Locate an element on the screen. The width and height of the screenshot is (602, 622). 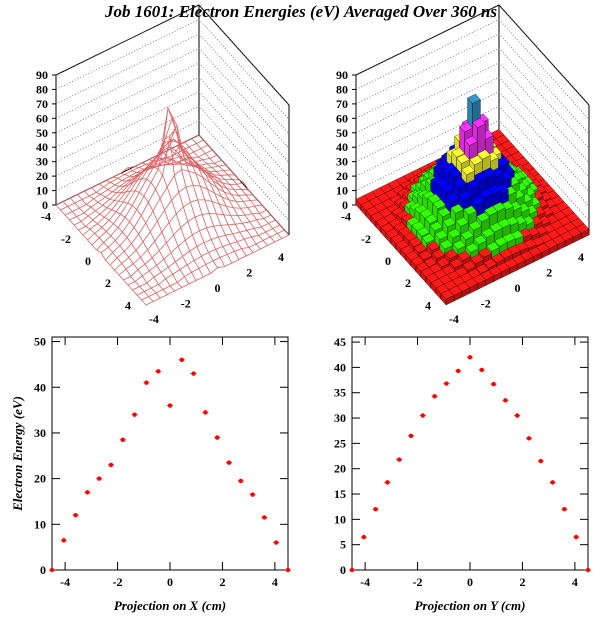
projection-x-plot-ytick-label: 30 is located at coordinates (40, 433).